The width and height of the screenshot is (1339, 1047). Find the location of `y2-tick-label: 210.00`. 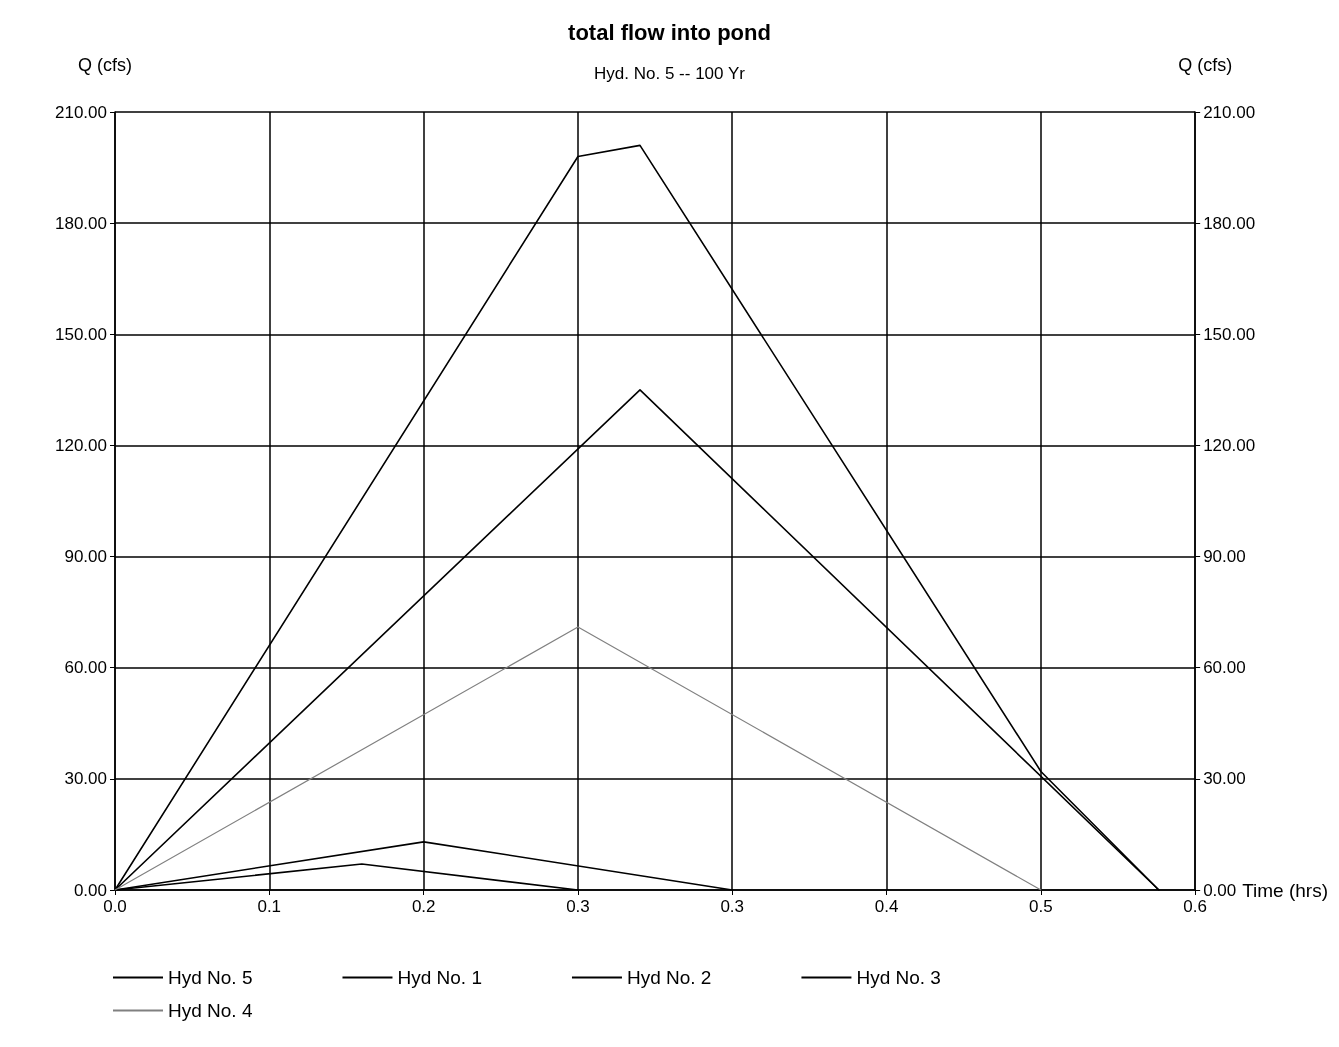

y2-tick-label: 210.00 is located at coordinates (1229, 112).